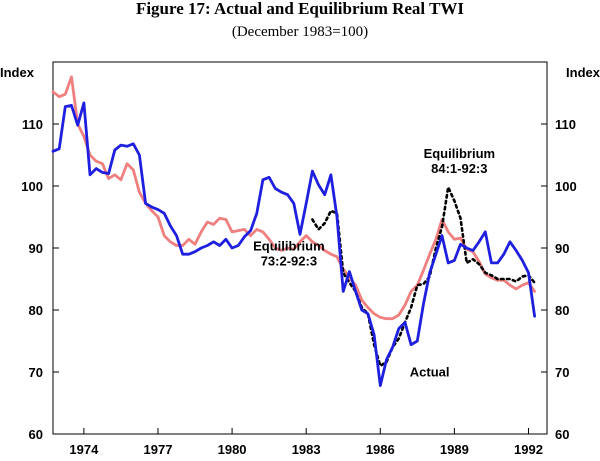 Image resolution: width=600 pixels, height=461 pixels. I want to click on y-tick-label-right: 90, so click(562, 248).